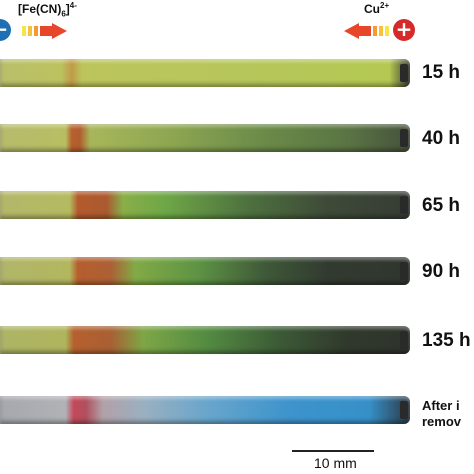  I want to click on after-removal-label: After i remov, so click(441, 414).